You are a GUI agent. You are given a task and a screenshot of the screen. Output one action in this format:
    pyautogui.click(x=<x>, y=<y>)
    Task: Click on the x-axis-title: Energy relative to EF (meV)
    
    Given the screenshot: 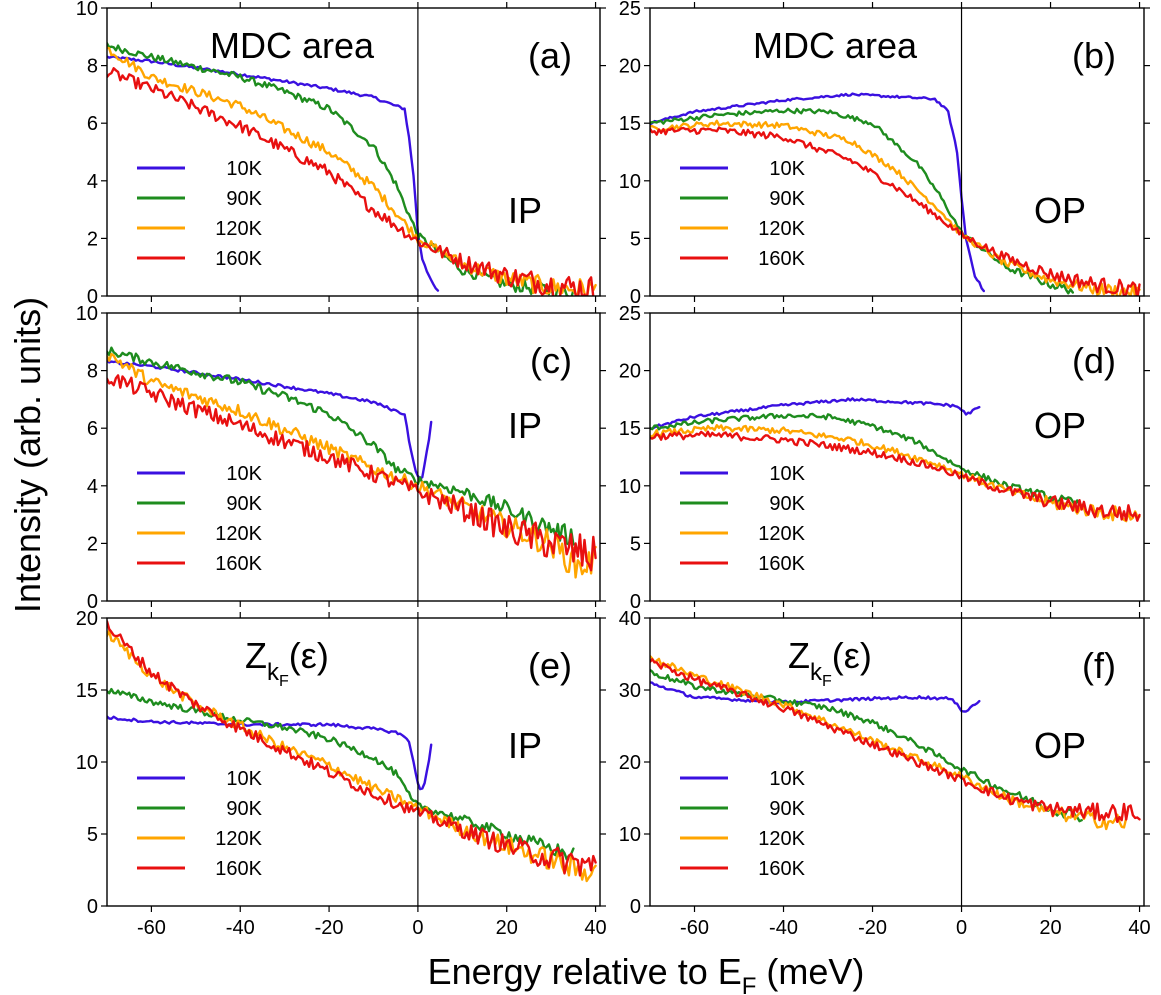 What is the action you would take?
    pyautogui.click(x=646, y=973)
    